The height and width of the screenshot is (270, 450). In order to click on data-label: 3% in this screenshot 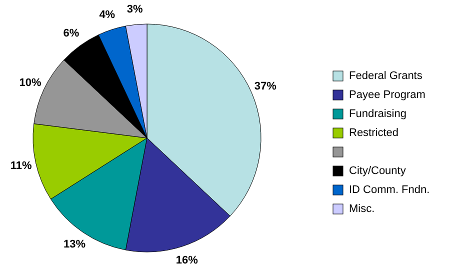, I will do `click(135, 9)`.